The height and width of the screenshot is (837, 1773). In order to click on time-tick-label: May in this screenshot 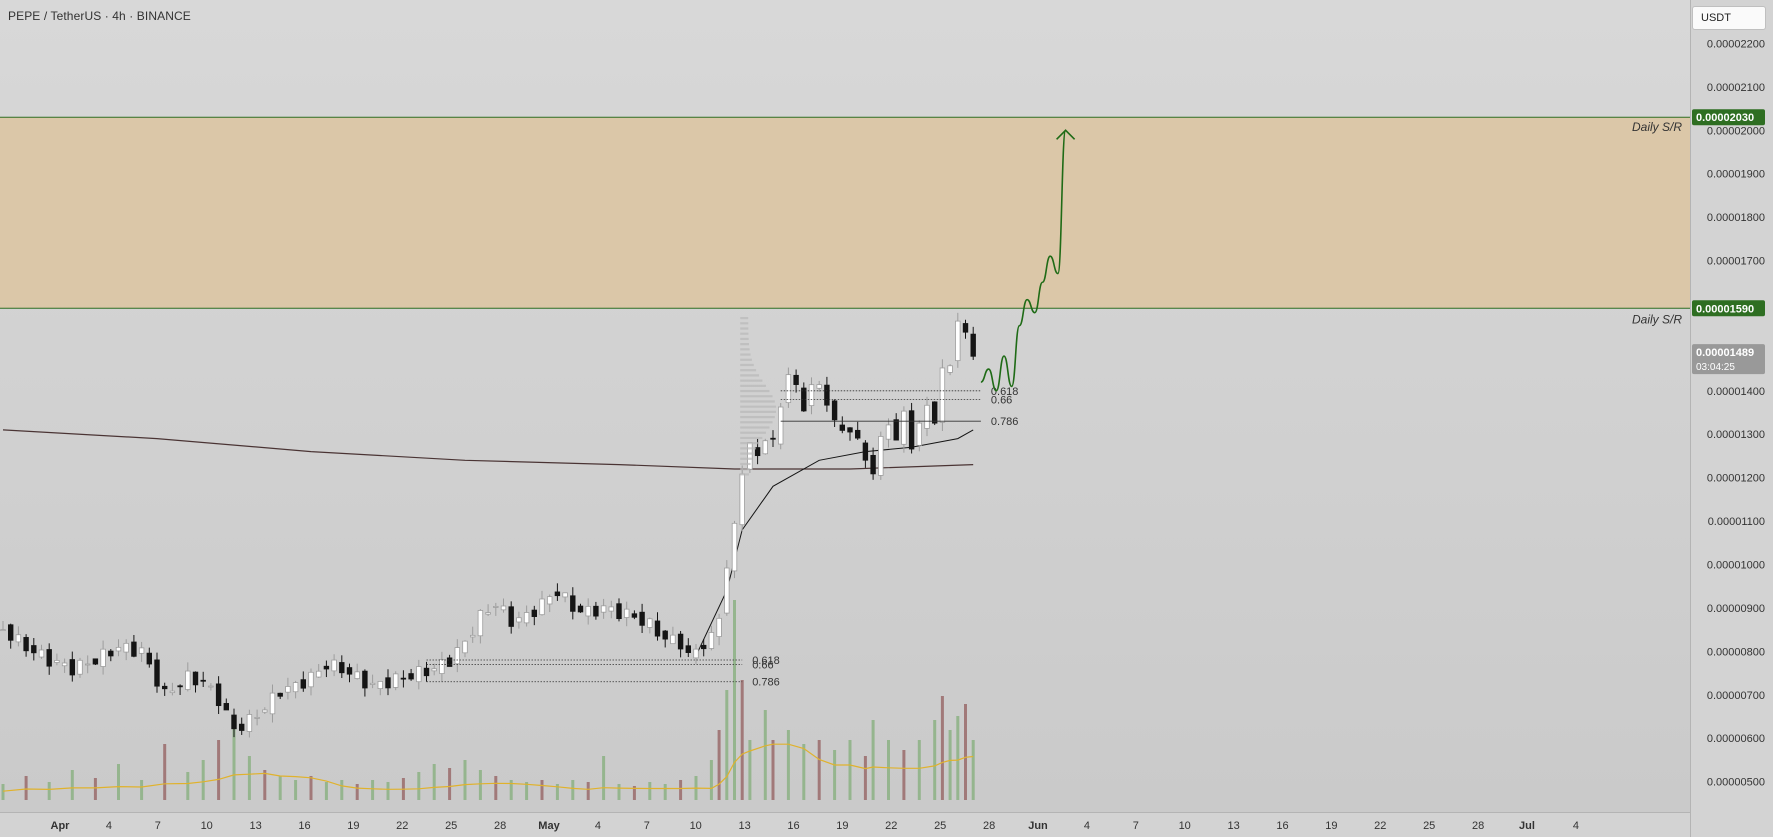, I will do `click(549, 826)`.